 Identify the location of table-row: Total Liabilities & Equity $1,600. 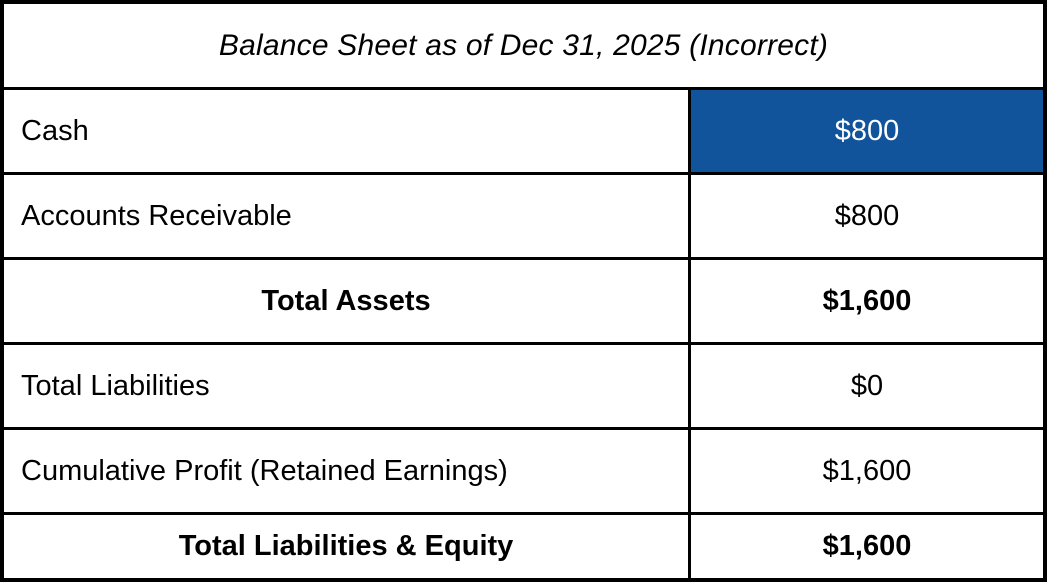
(523, 545).